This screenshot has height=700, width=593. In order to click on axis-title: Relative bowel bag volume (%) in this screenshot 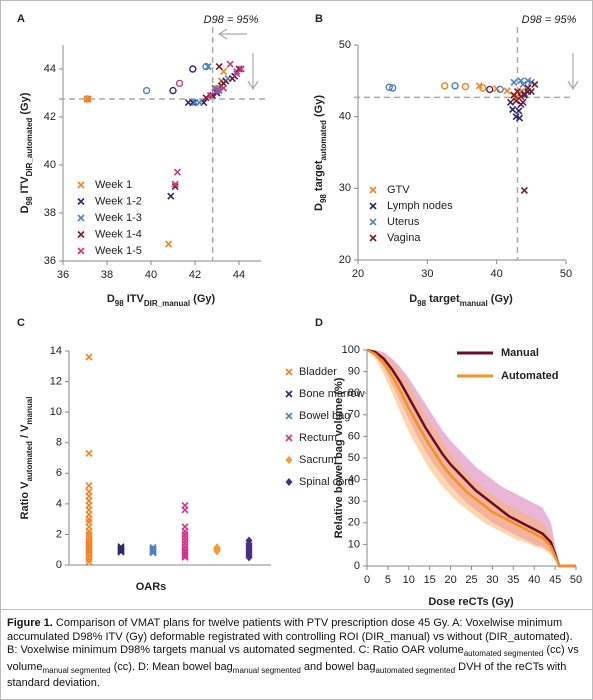, I will do `click(339, 457)`.